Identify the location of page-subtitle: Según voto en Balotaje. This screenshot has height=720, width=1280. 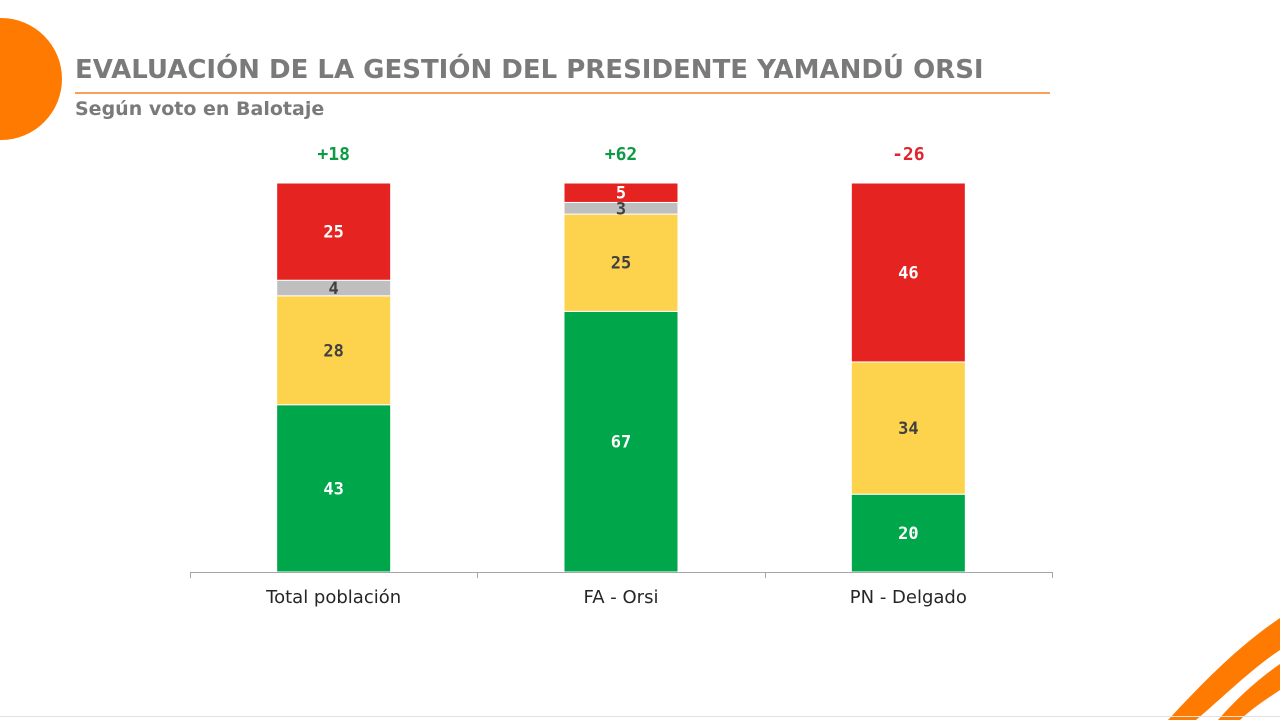
(200, 109).